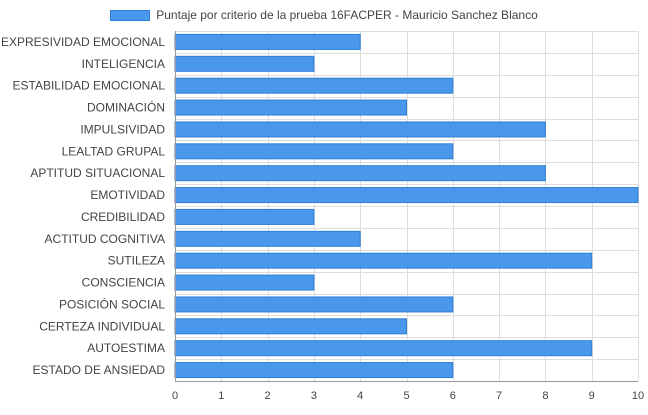 The image size is (648, 415). Describe the element at coordinates (105, 239) in the screenshot. I see `category-label: ACTITUD COGNITIVA` at that location.